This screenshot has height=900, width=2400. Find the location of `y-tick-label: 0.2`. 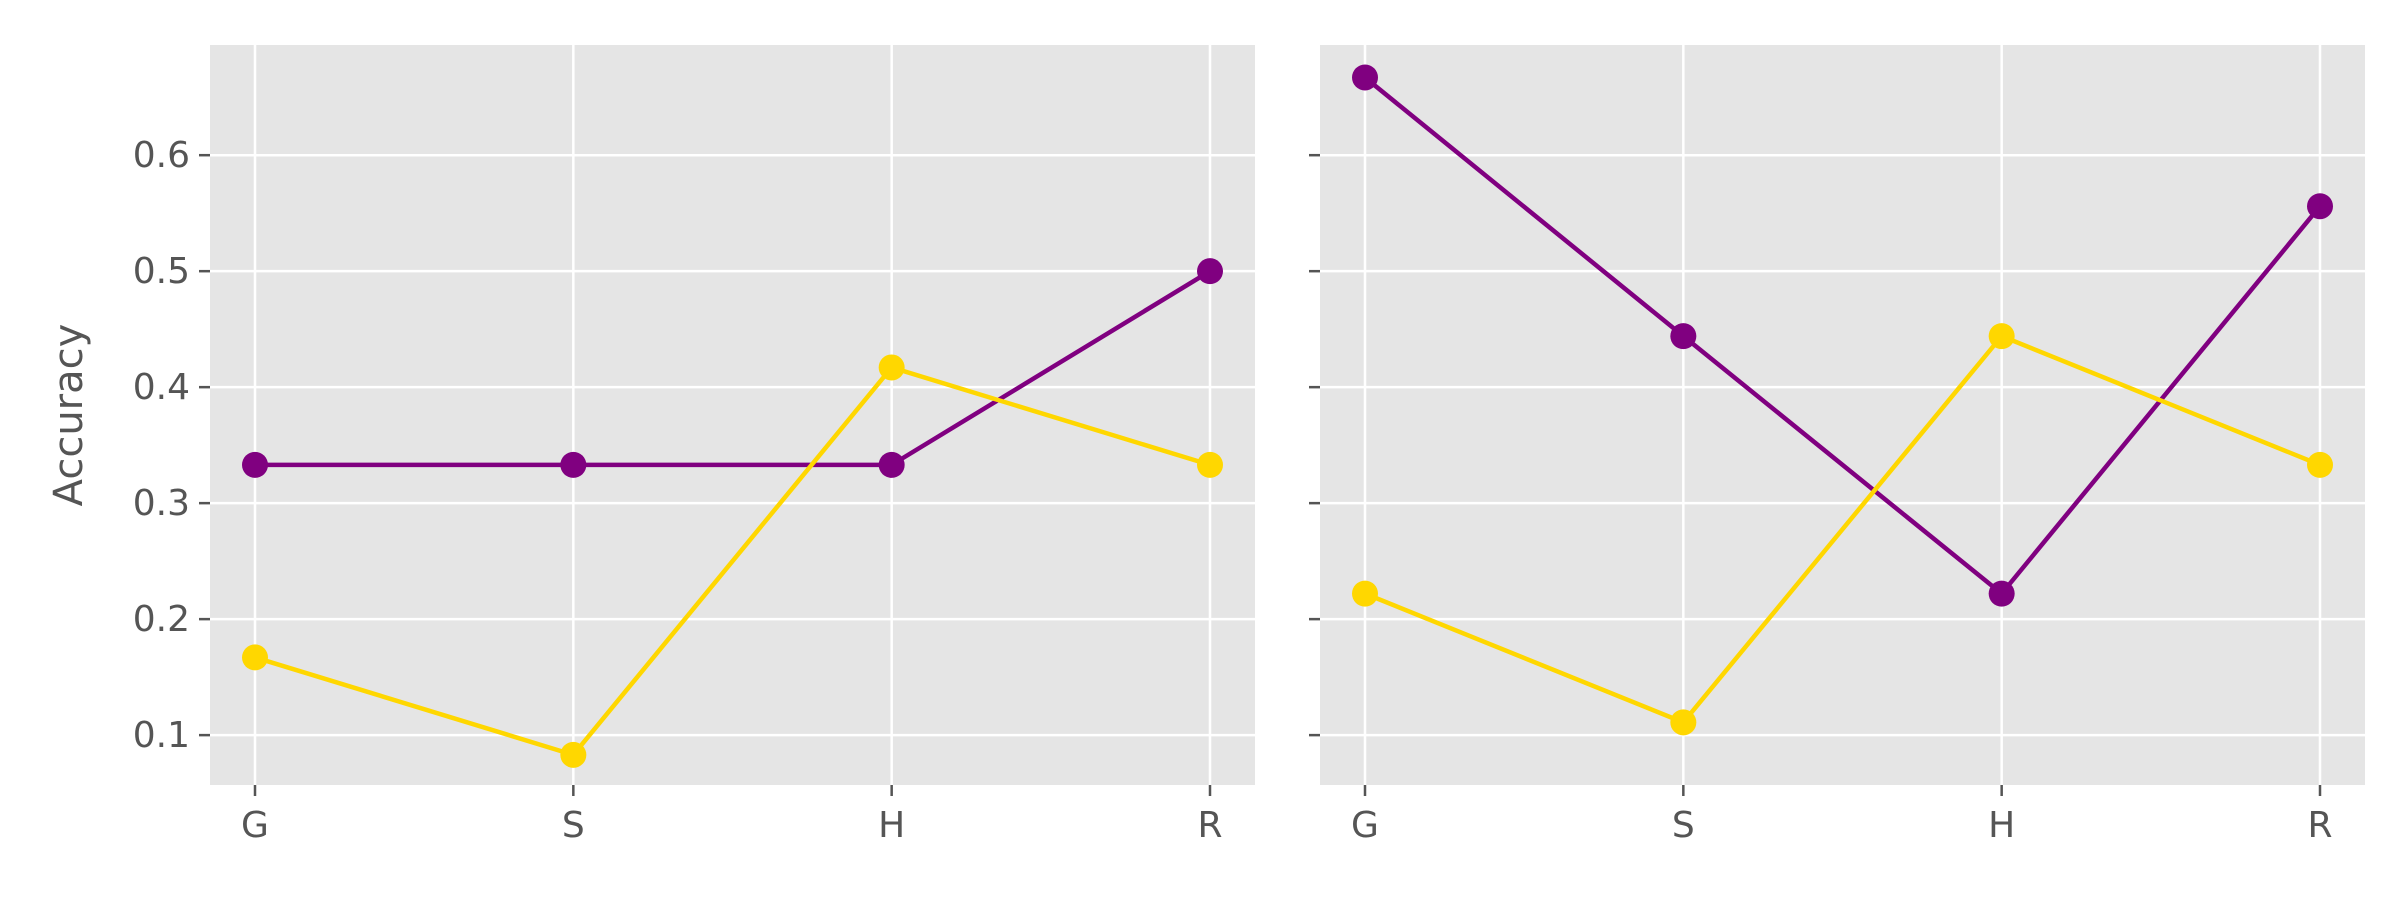

y-tick-label: 0.2 is located at coordinates (161, 619).